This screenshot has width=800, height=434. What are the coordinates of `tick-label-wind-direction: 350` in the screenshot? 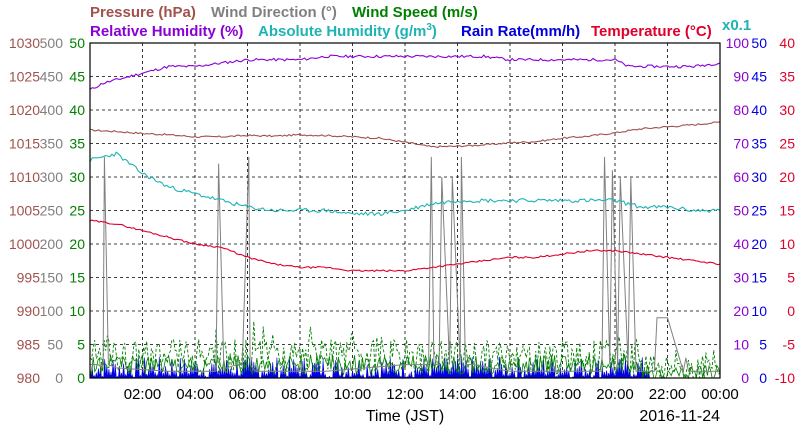 It's located at (52, 144).